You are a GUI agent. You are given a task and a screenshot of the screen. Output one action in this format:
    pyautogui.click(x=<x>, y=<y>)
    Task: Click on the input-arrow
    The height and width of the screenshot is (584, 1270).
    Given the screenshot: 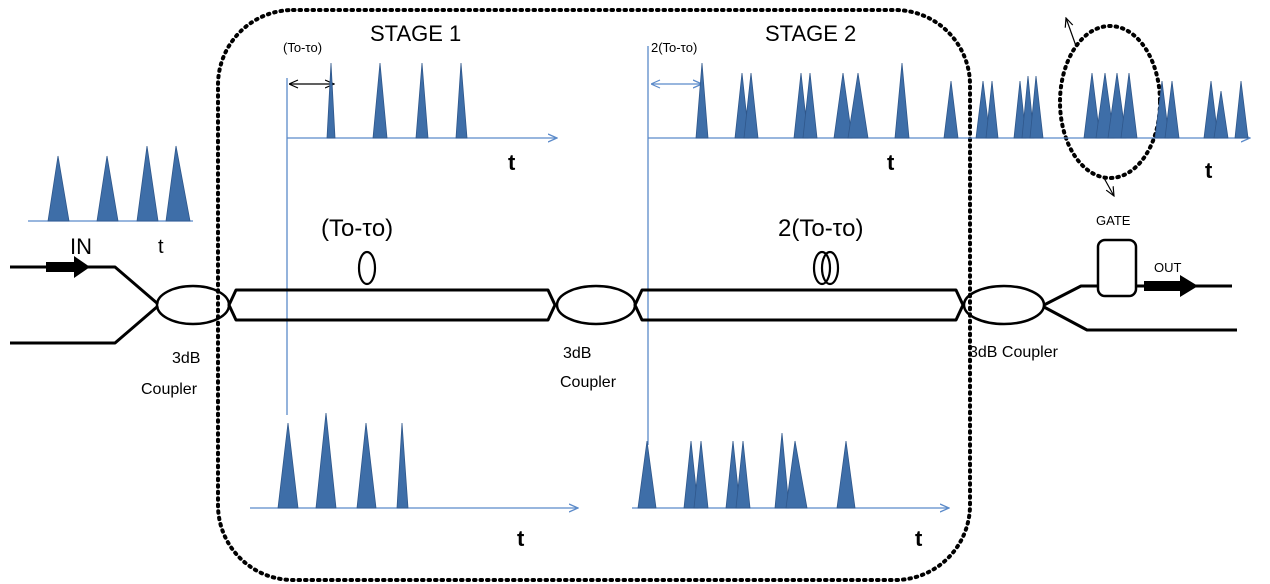 What is the action you would take?
    pyautogui.click(x=68, y=267)
    